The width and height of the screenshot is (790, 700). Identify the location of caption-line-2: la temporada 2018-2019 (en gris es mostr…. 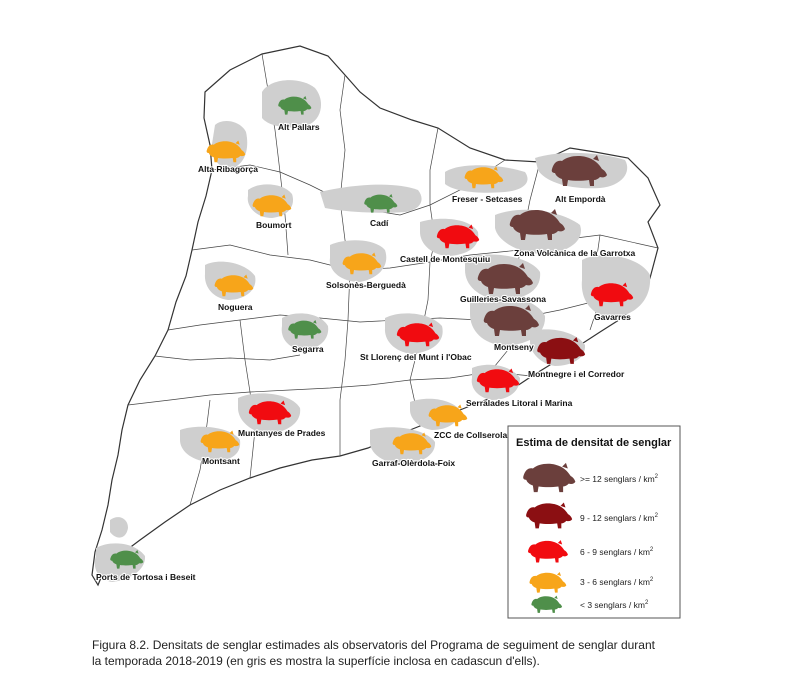
(316, 661).